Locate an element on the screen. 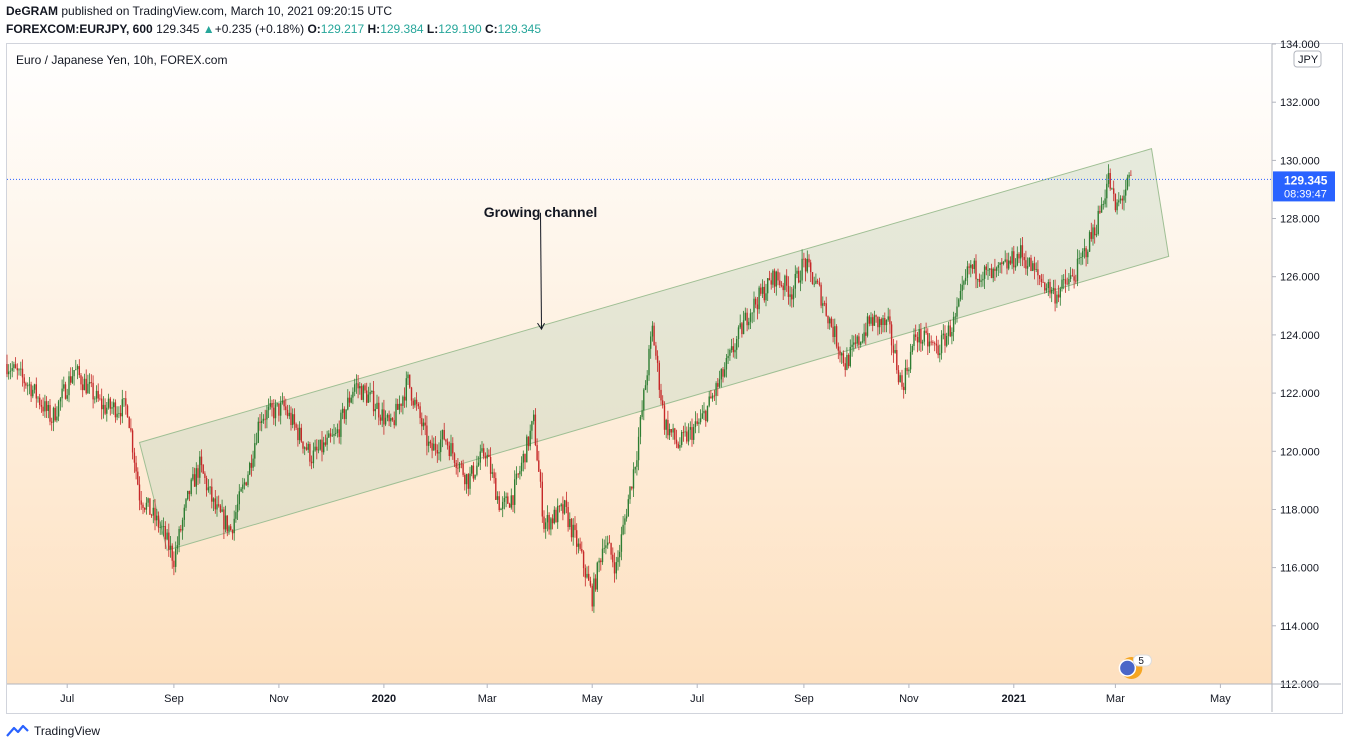  x-tick-label: 2020 is located at coordinates (384, 699).